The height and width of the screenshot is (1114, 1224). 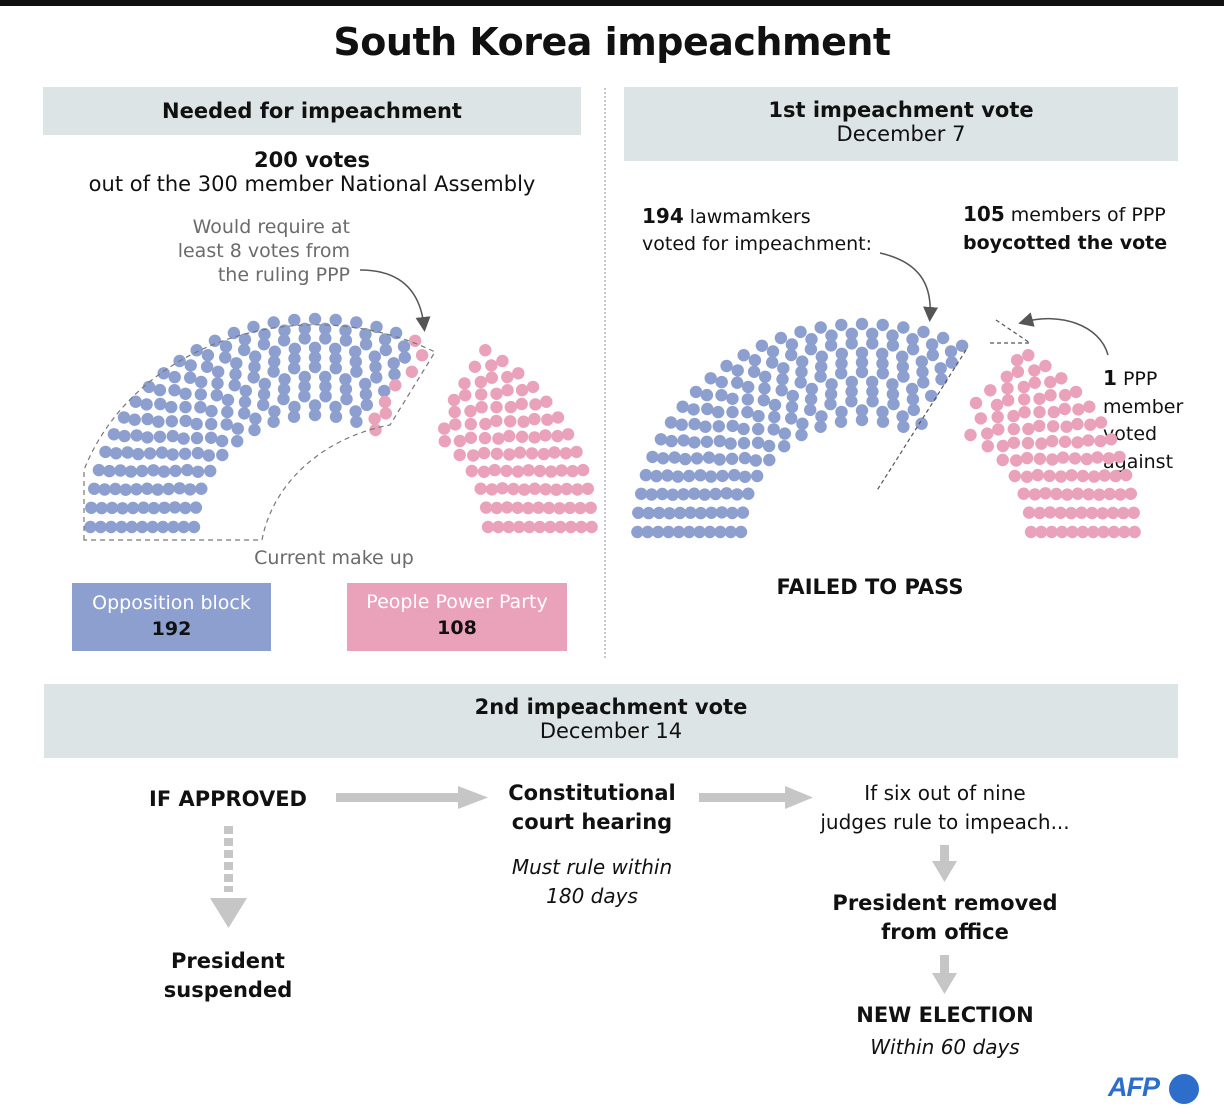 What do you see at coordinates (984, 214) in the screenshot?
I see `boycott-count: 105` at bounding box center [984, 214].